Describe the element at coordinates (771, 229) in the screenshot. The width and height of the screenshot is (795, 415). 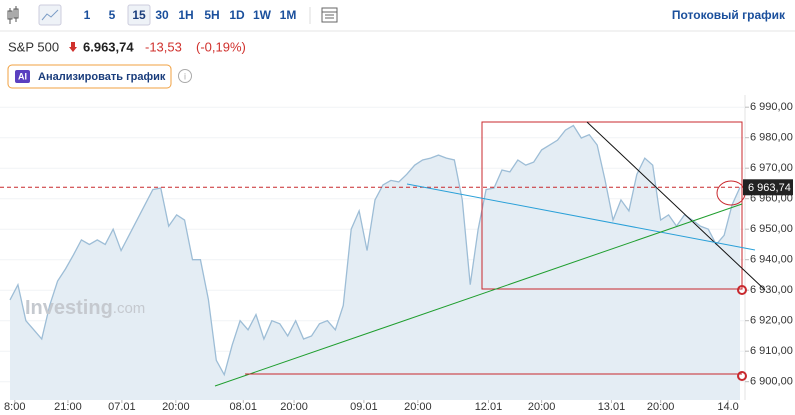
I see `y-tick-label: 6 950,00` at that location.